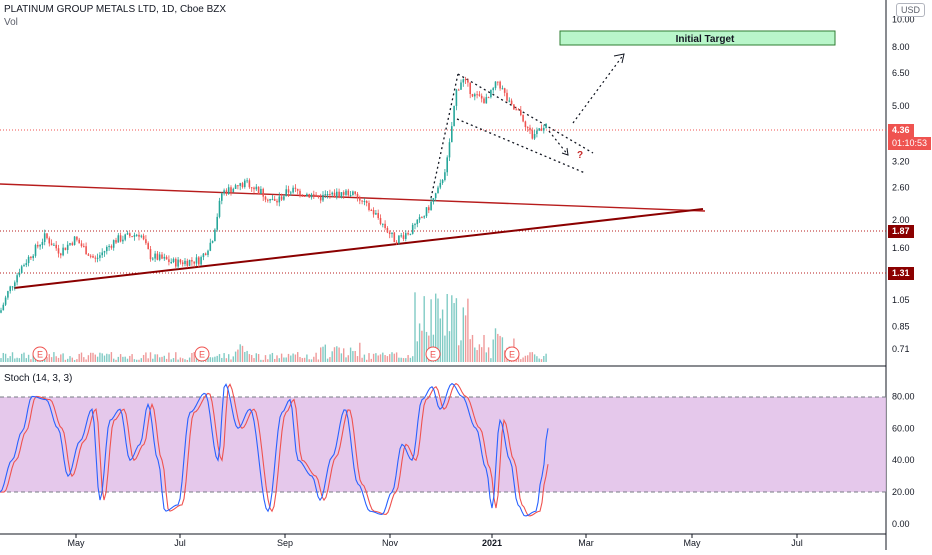  Describe the element at coordinates (911, 10) in the screenshot. I see `currency-button: USD` at that location.